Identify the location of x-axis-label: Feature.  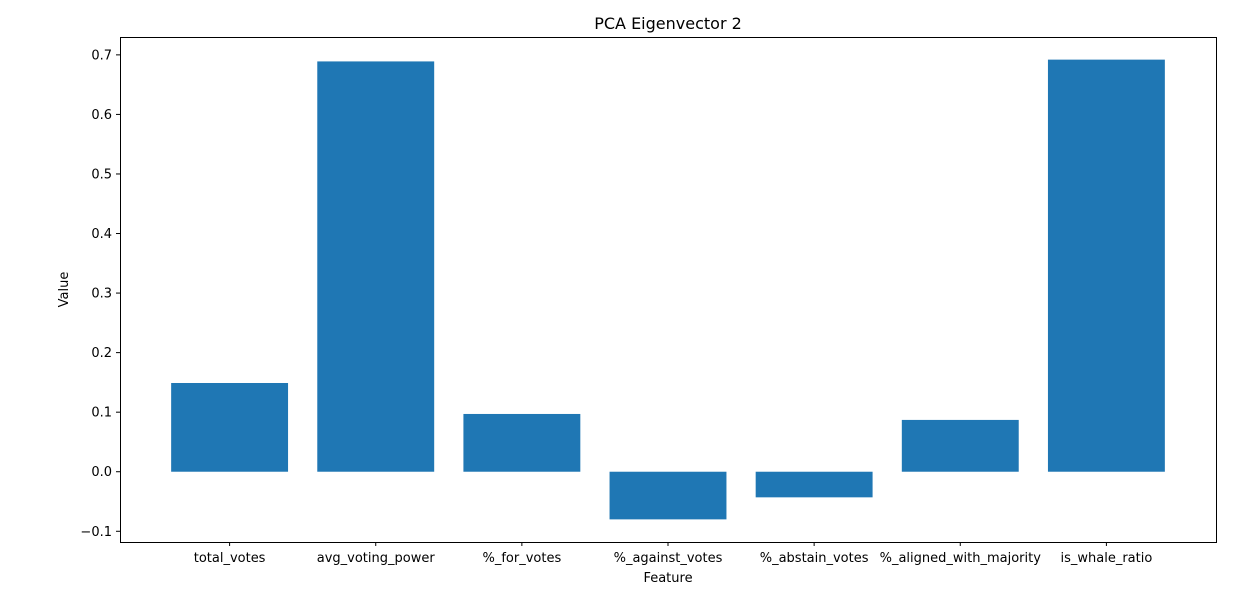
(667, 578).